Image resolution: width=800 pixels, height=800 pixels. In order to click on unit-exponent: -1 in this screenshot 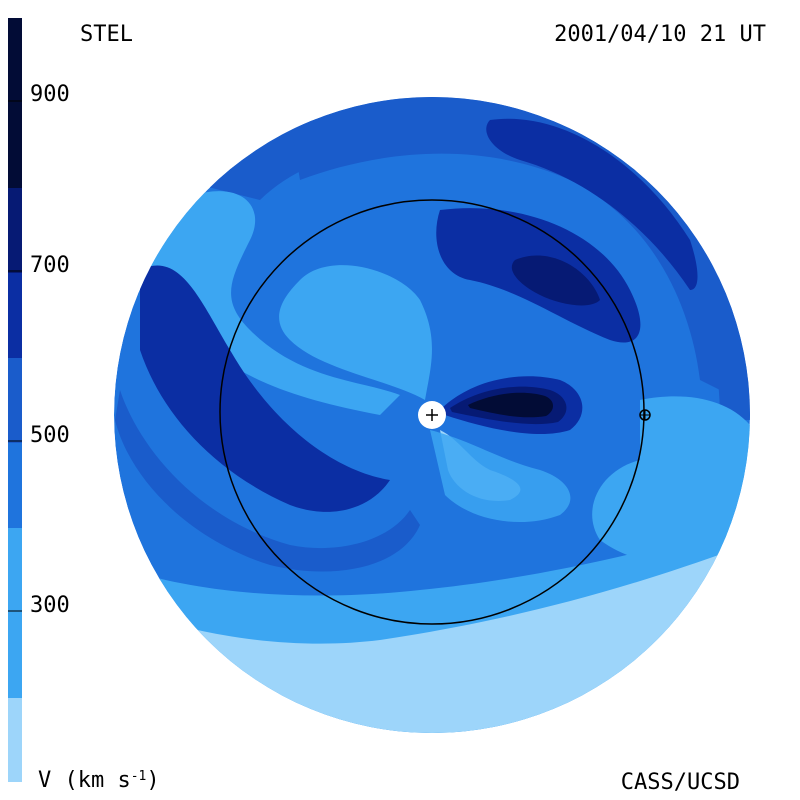, I will do `click(138, 776)`.